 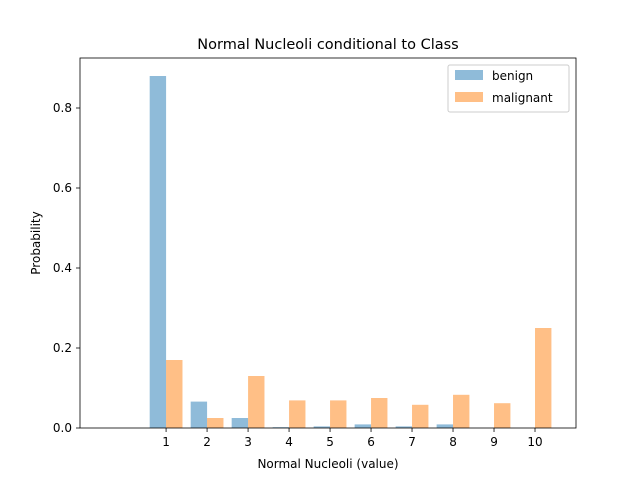 What do you see at coordinates (327, 45) in the screenshot?
I see `chart-title: Normal Nucleoli conditional to Class` at bounding box center [327, 45].